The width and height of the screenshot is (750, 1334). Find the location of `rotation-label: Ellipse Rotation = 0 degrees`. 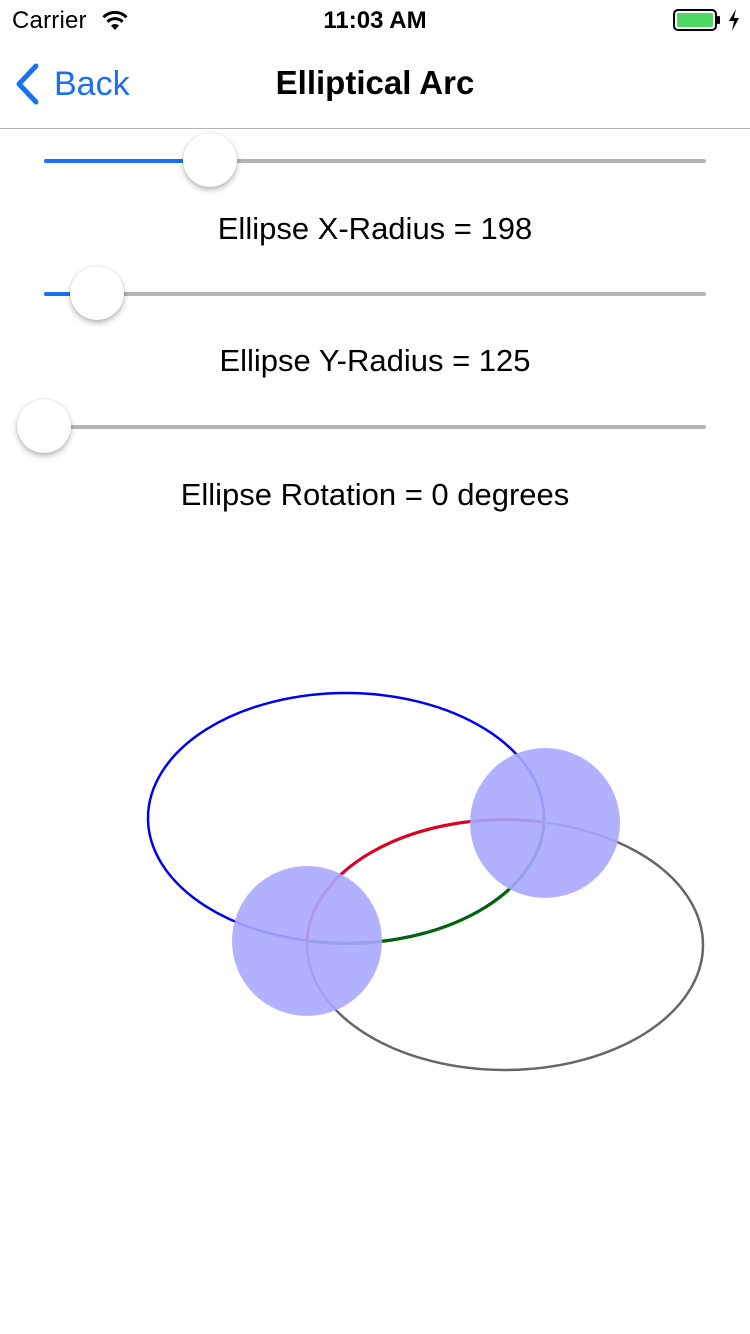

rotation-label: Ellipse Rotation = 0 degrees is located at coordinates (375, 494).